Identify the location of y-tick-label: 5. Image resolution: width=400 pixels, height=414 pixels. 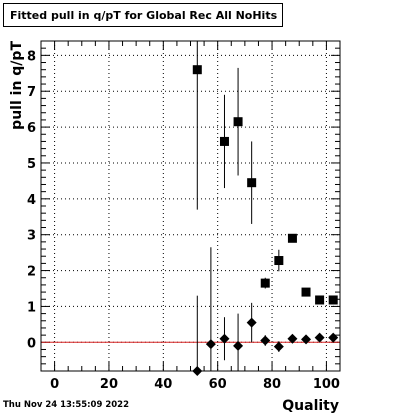
(31, 164).